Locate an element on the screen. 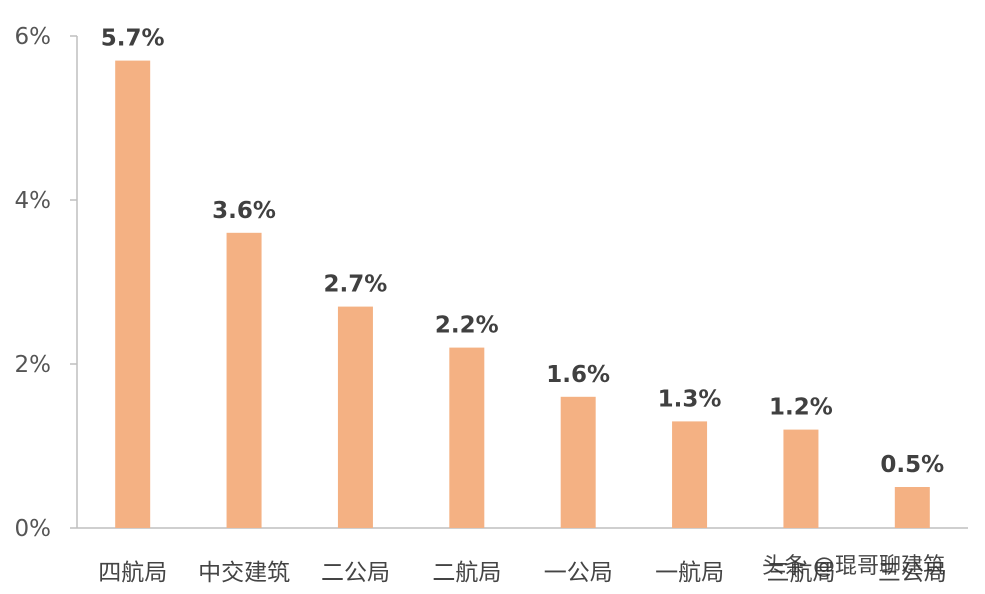 This screenshot has width=985, height=594. y-tick-label: 2% is located at coordinates (33, 365).